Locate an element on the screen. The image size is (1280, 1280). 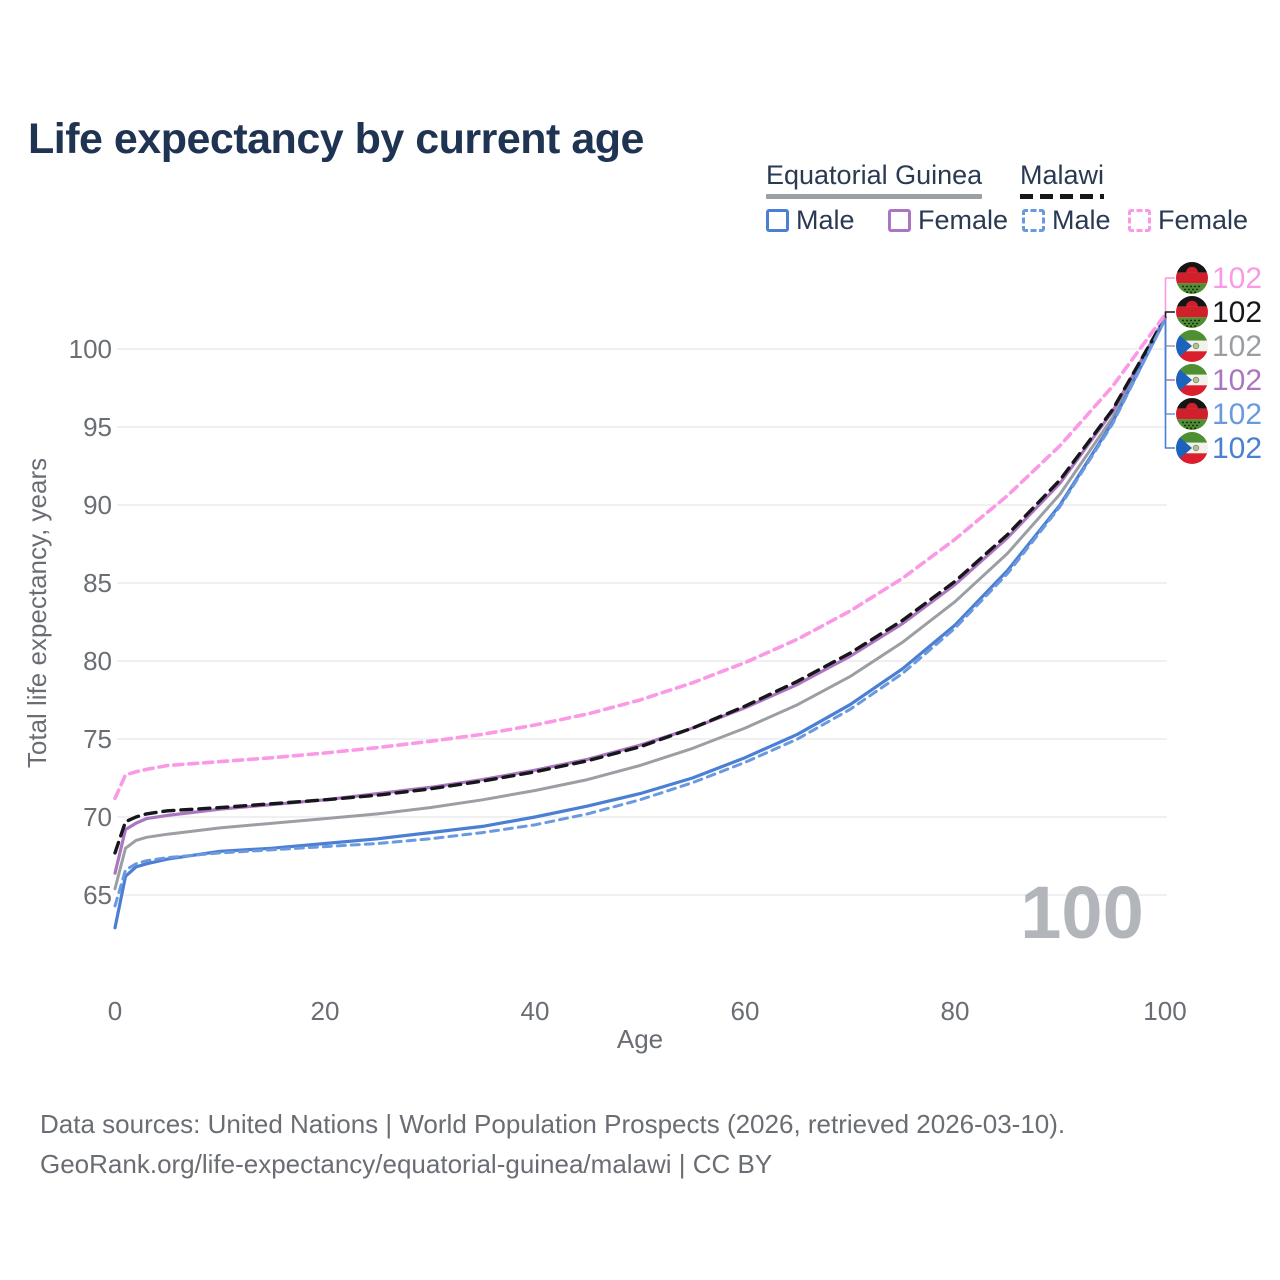
y-tick-90: 90 is located at coordinates (97, 505).